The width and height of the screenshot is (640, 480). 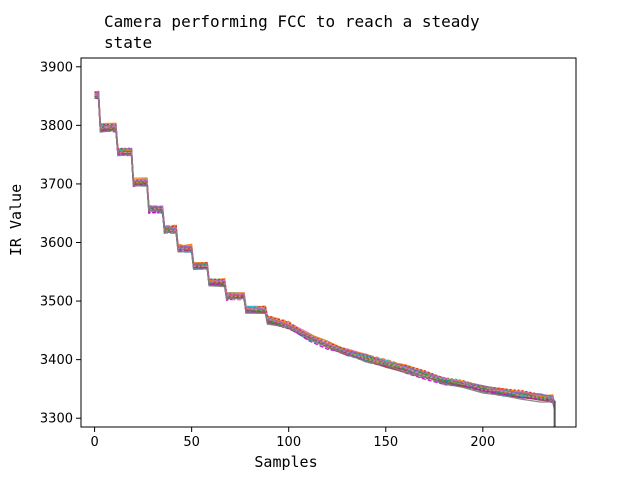 What do you see at coordinates (16, 220) in the screenshot?
I see `y-axis-label: IR Value` at bounding box center [16, 220].